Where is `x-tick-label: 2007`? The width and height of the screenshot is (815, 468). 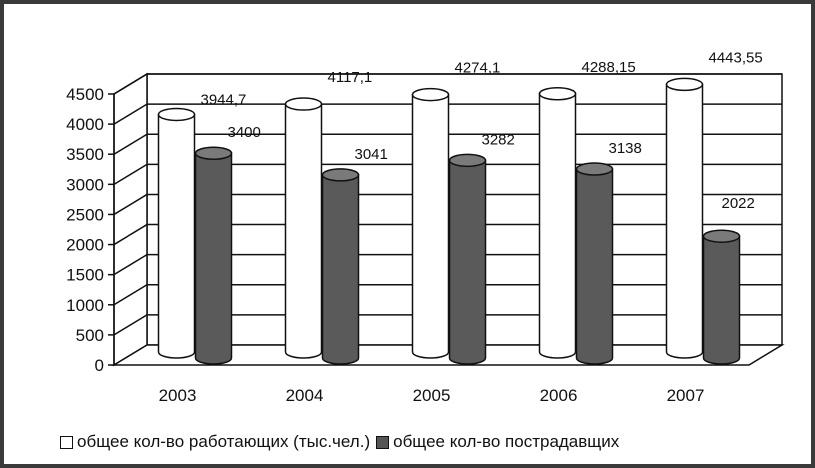 x-tick-label: 2007 is located at coordinates (686, 395).